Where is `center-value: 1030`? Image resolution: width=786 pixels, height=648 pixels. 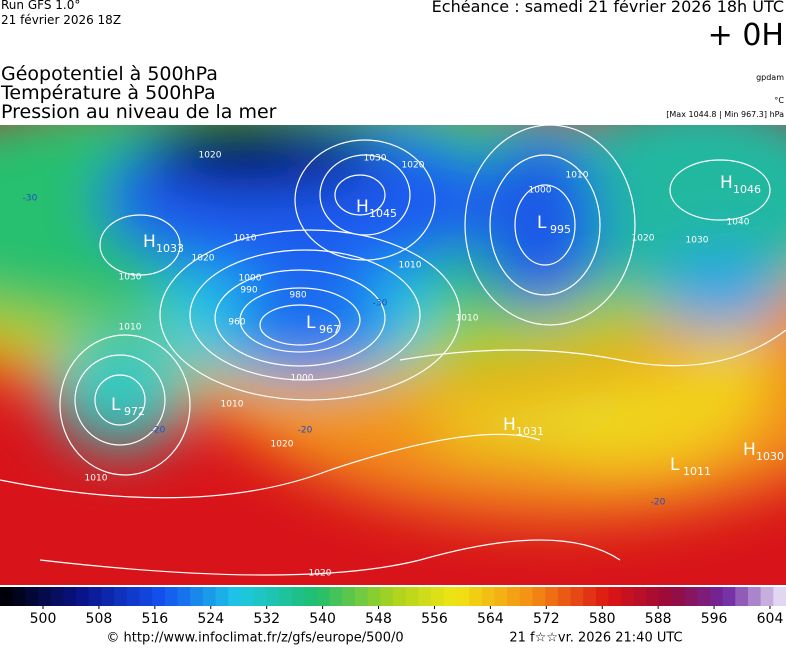 center-value: 1030 is located at coordinates (770, 456).